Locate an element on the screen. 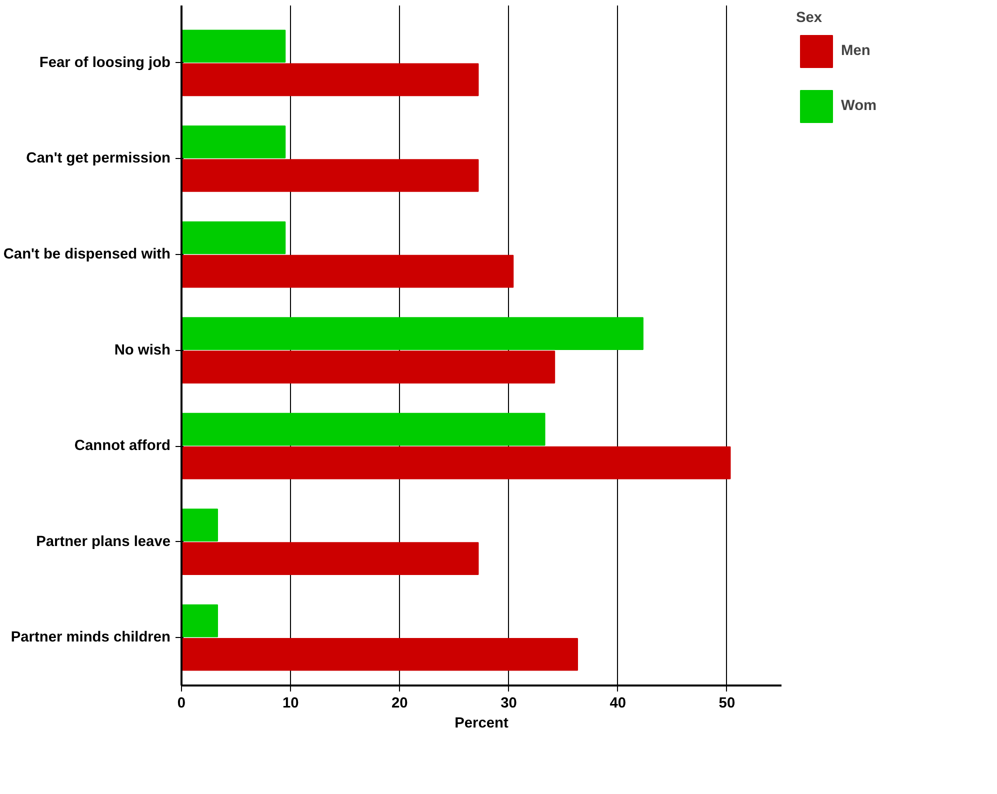 The width and height of the screenshot is (997, 794). y-tick-label: Fear of loosing job is located at coordinates (105, 62).